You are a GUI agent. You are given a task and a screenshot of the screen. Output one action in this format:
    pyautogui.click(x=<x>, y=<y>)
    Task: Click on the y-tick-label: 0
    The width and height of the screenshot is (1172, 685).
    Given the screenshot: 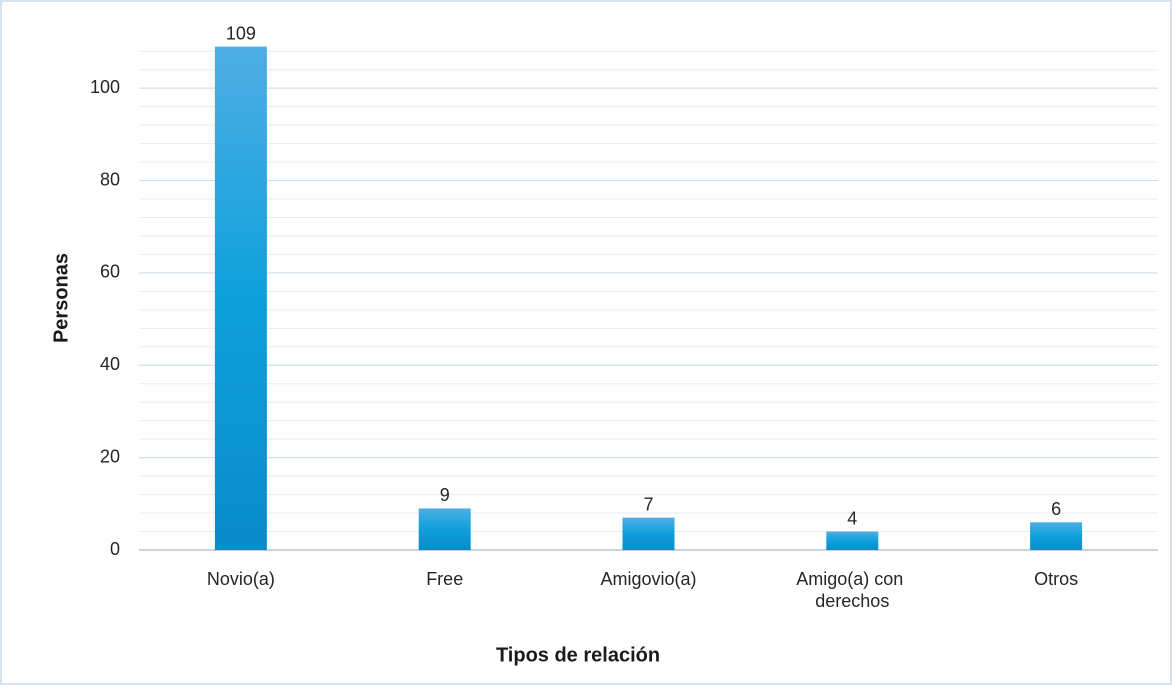 What is the action you would take?
    pyautogui.click(x=115, y=549)
    